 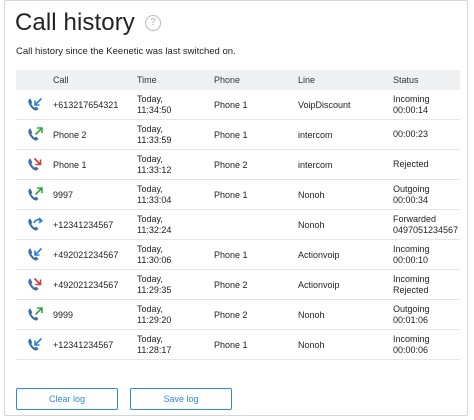 I want to click on call-status: 00:00:23, so click(x=426, y=134).